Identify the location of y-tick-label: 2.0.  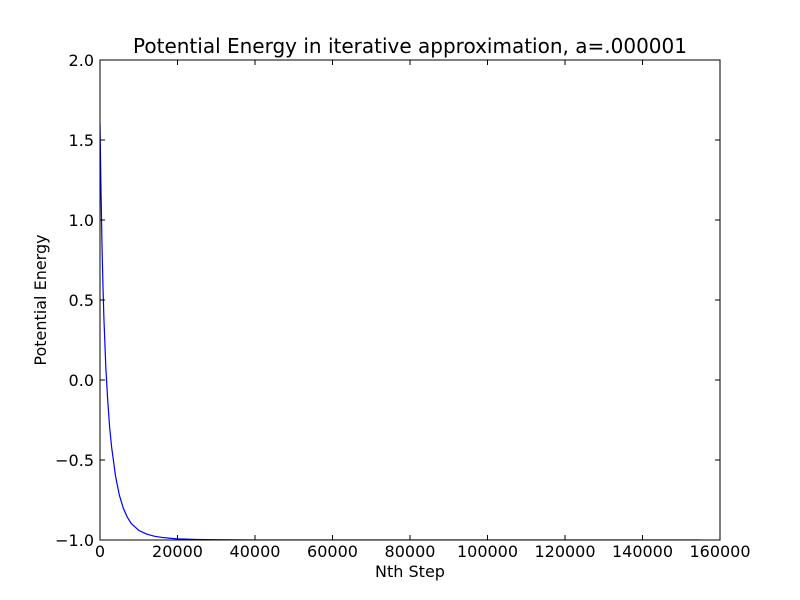
(81, 60).